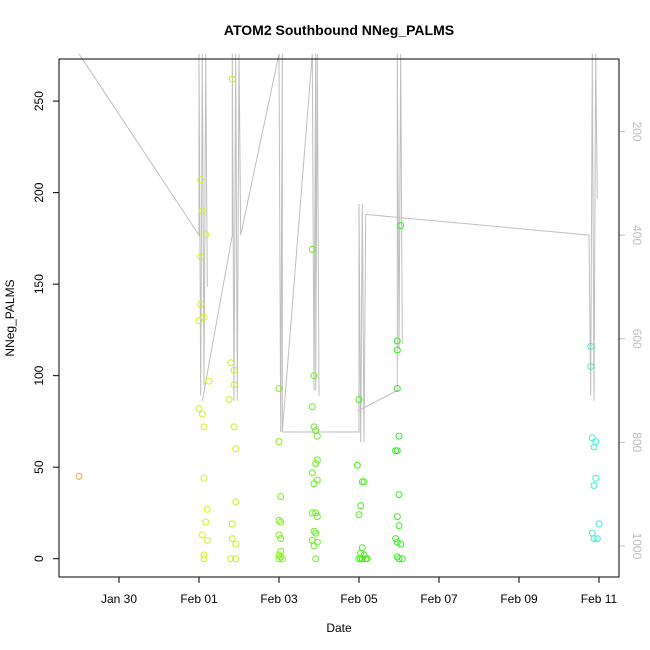 This screenshot has height=650, width=650. What do you see at coordinates (279, 599) in the screenshot?
I see `x-tick-label: Feb 03` at bounding box center [279, 599].